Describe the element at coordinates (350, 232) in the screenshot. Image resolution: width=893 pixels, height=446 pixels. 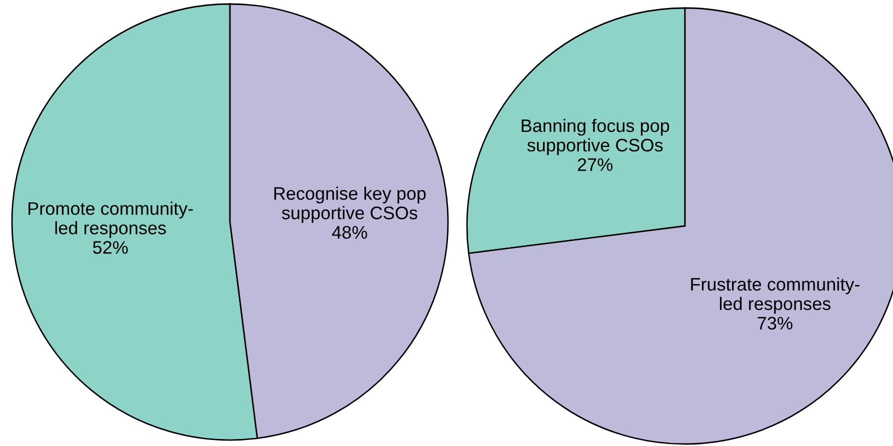
I see `data-label: 48%` at that location.